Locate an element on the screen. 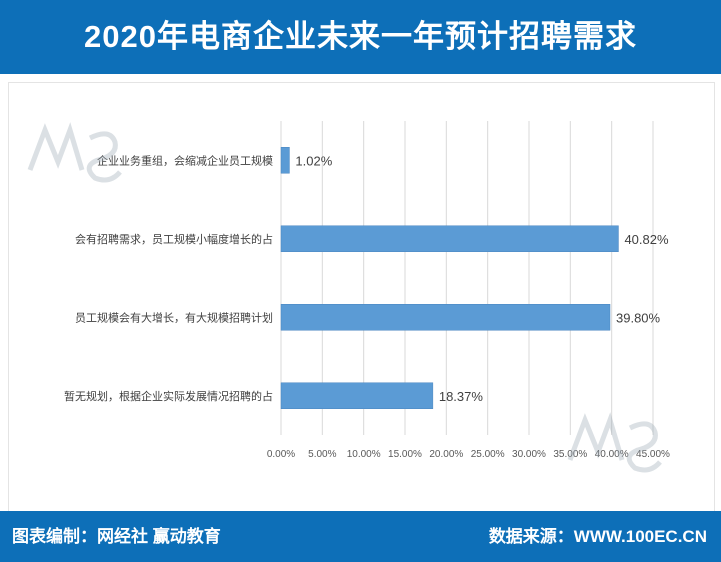 The width and height of the screenshot is (721, 562). data-label: 1.02% is located at coordinates (313, 160).